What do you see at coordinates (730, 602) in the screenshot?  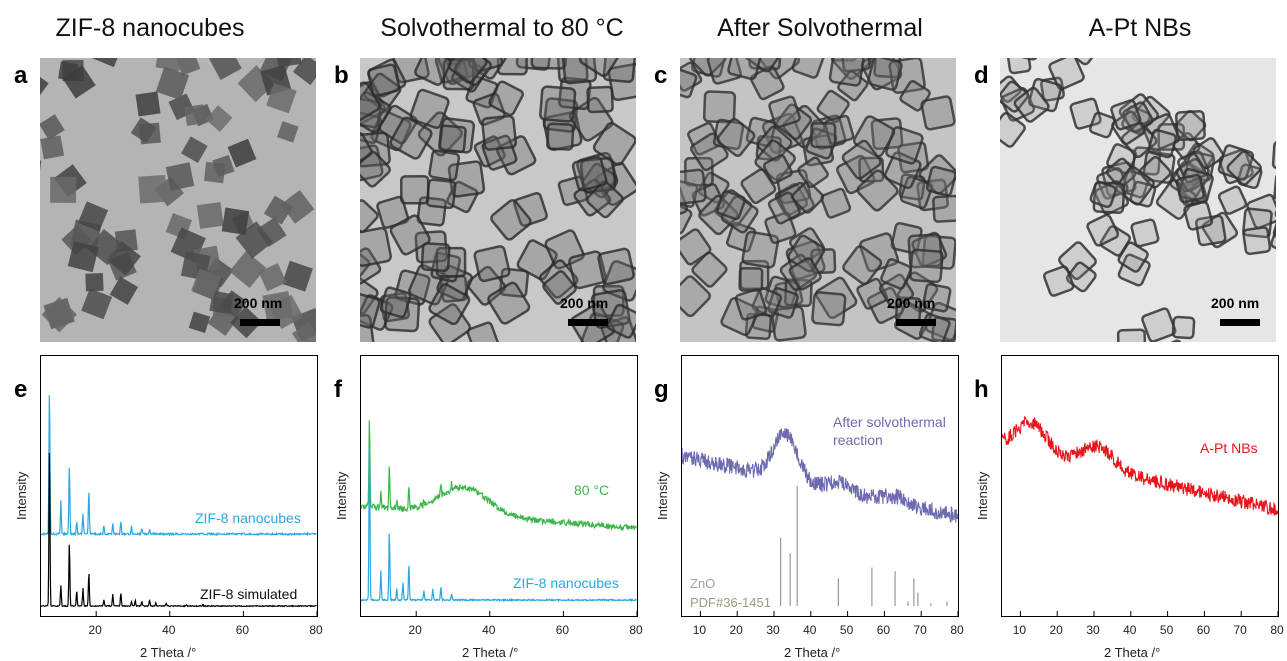 I see `ref-label-g-2: PDF#36-1451` at bounding box center [730, 602].